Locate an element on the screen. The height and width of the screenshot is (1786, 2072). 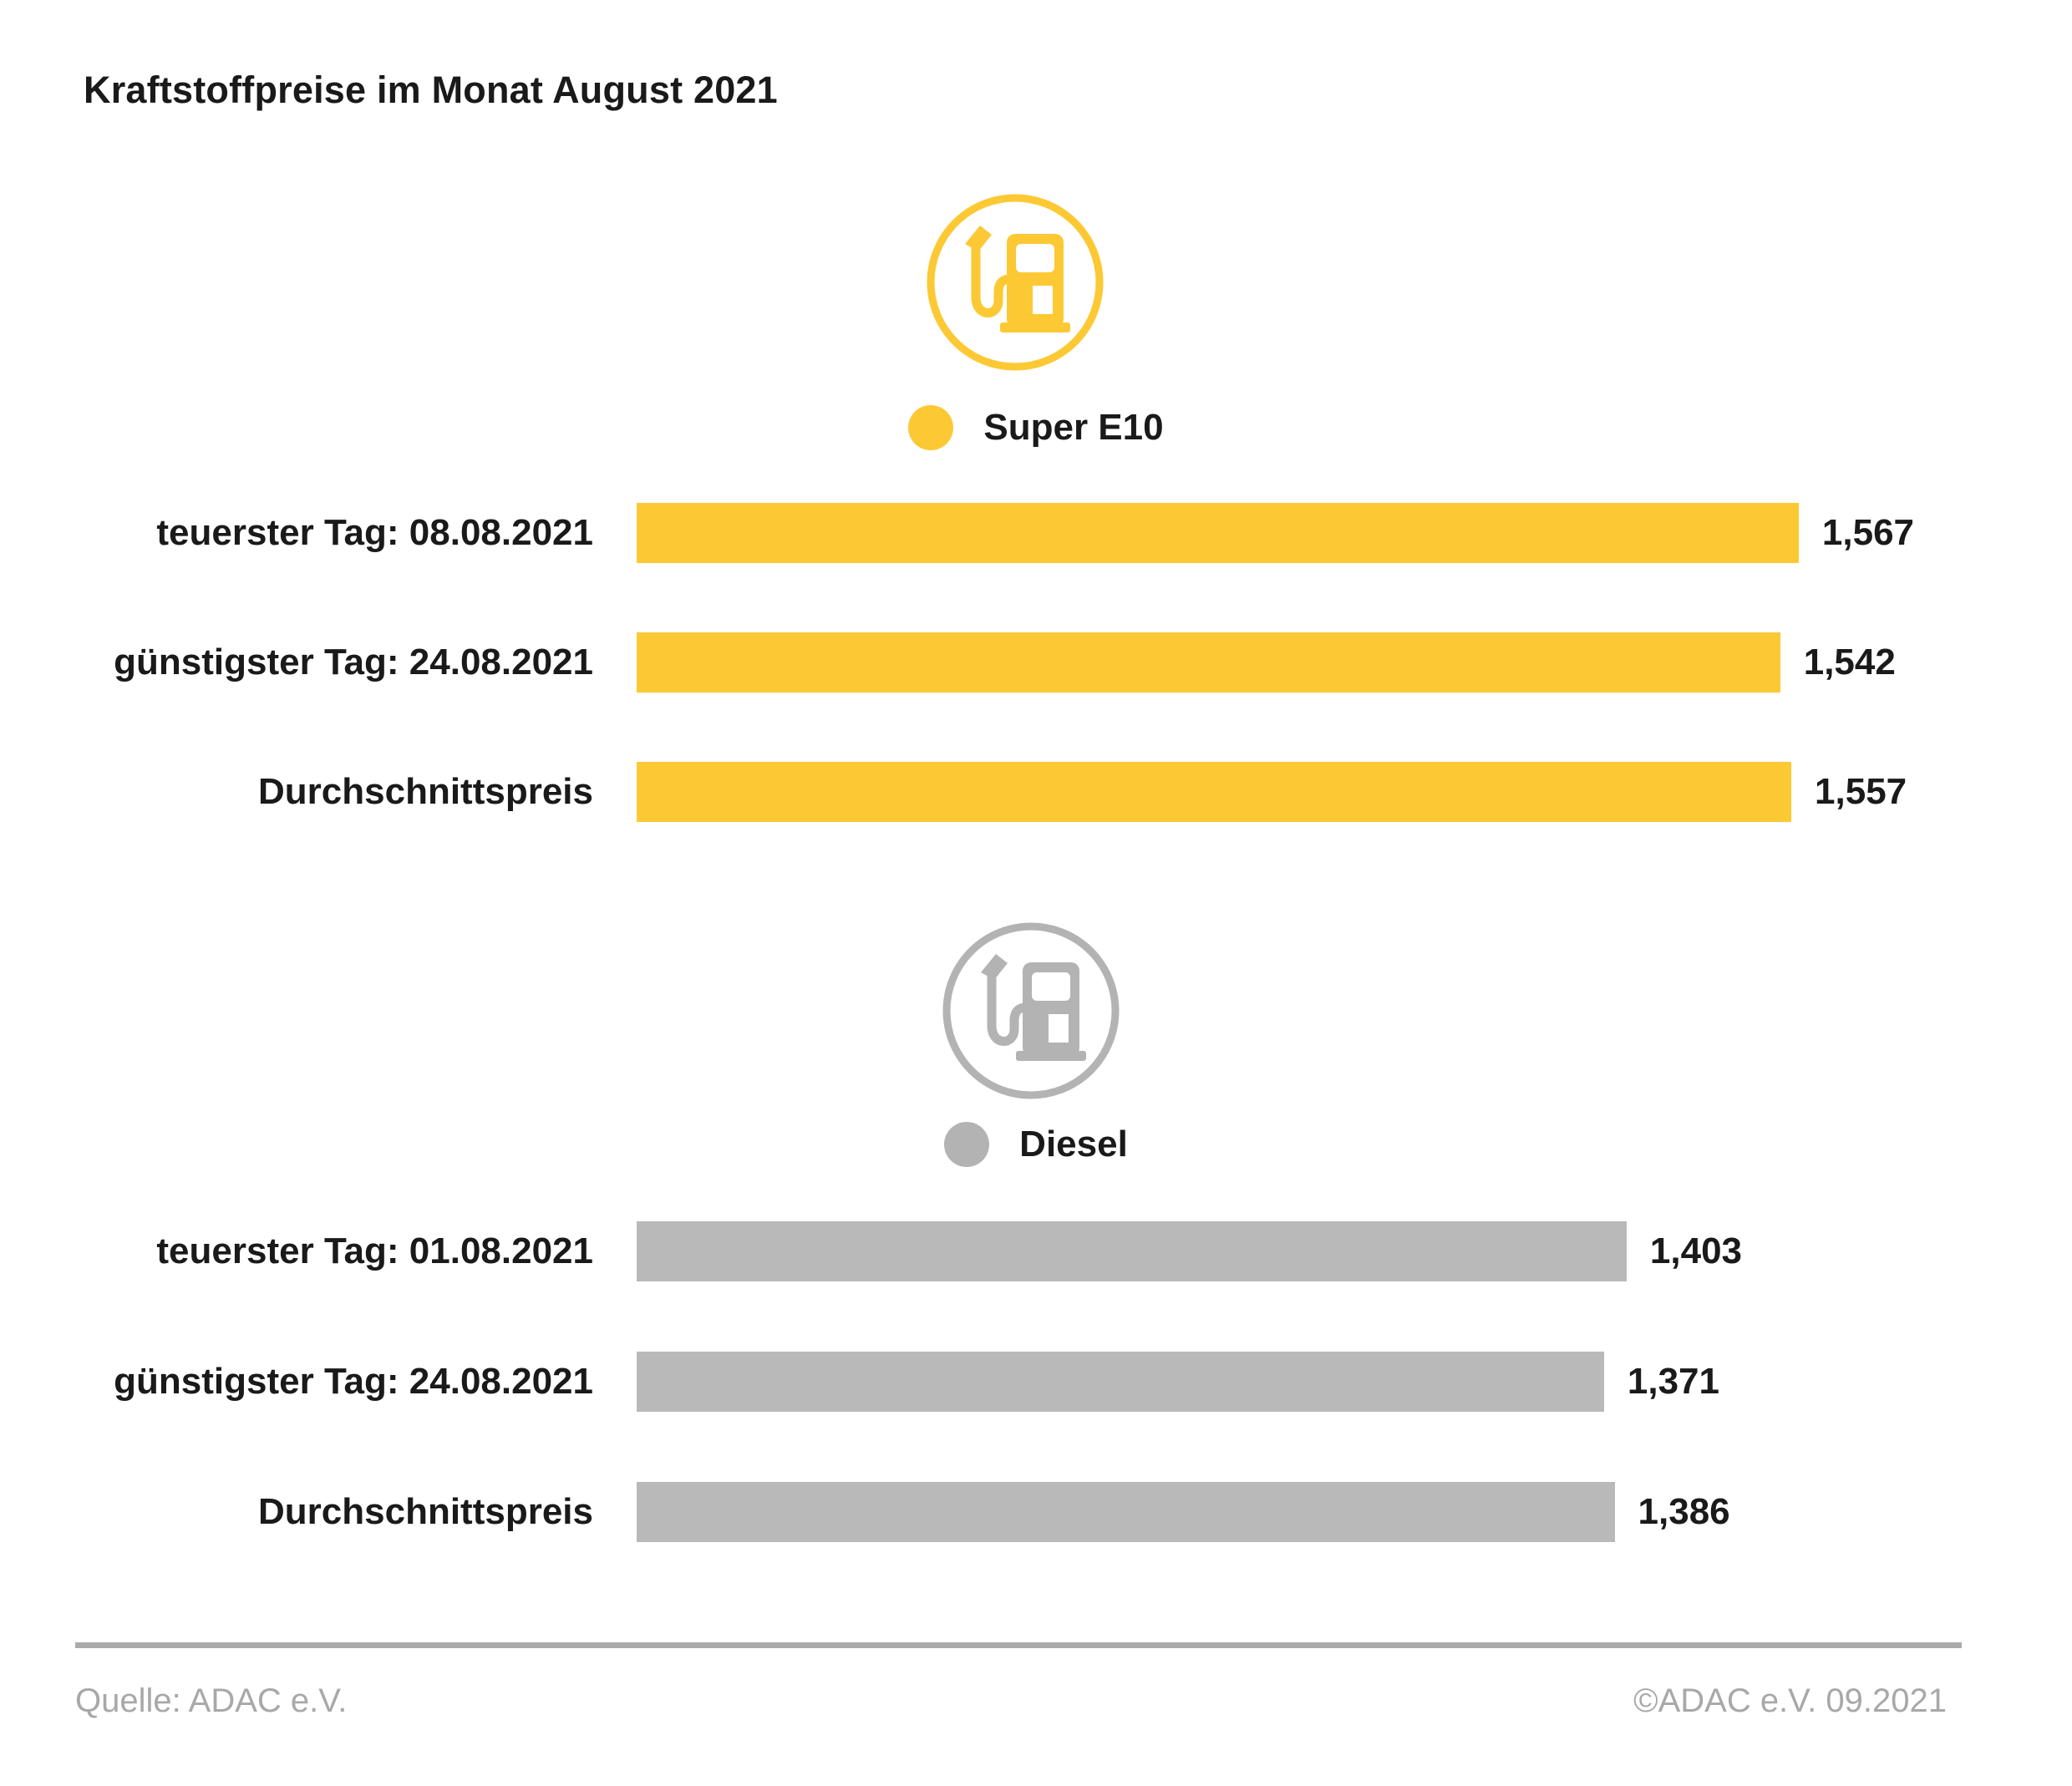
legend-dot-super-e10 is located at coordinates (931, 428).